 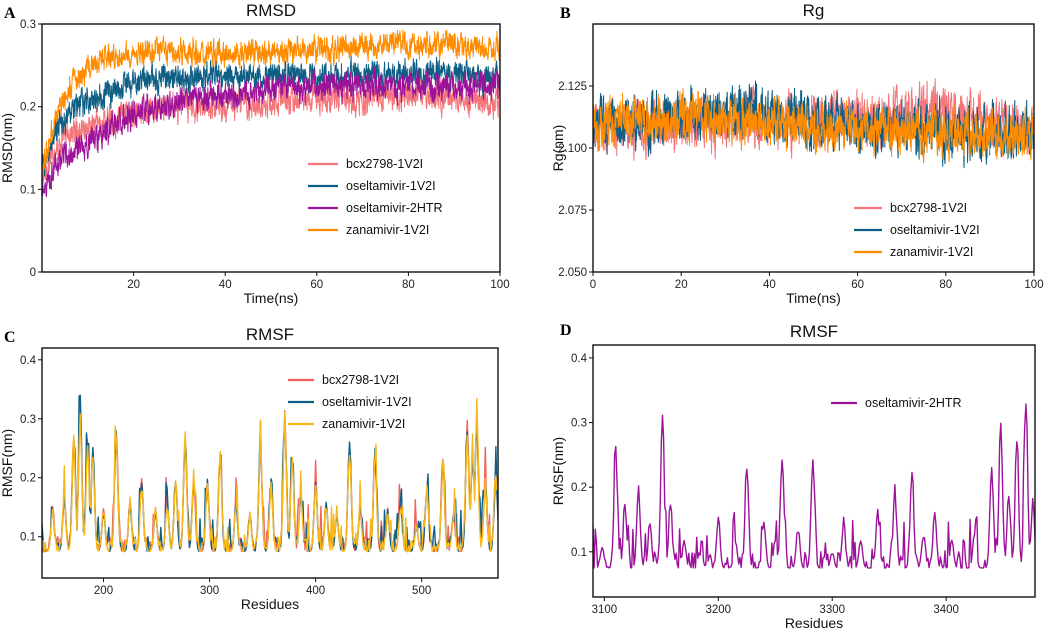 What do you see at coordinates (33, 273) in the screenshot?
I see `y-tick-label: 0` at bounding box center [33, 273].